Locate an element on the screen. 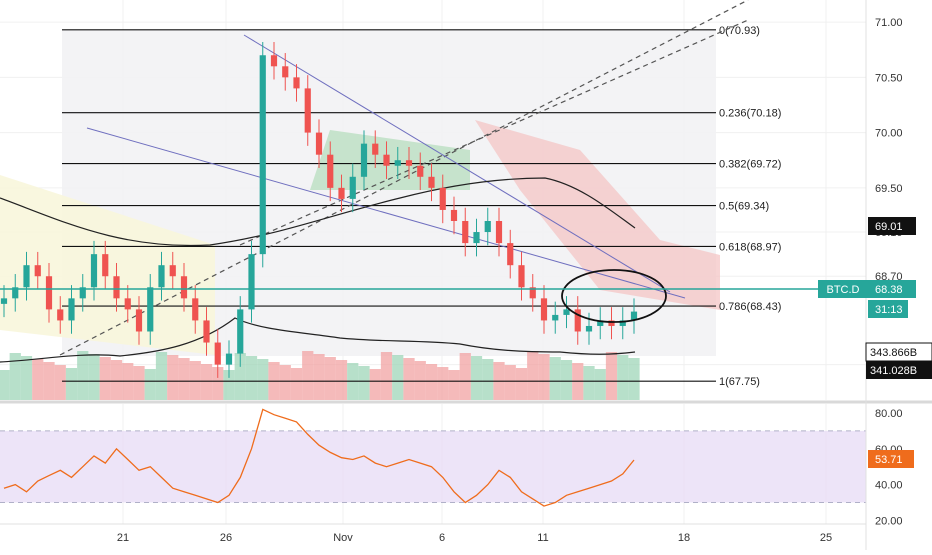  time-tick-6: 25 is located at coordinates (826, 538).